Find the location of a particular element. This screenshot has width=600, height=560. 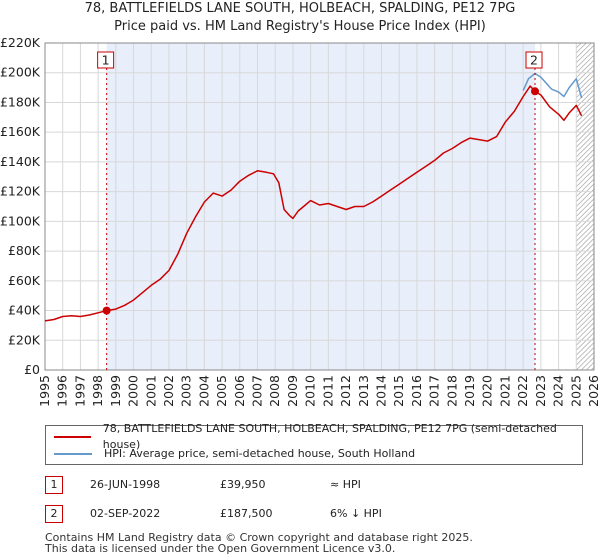

sale-price: £39,950 is located at coordinates (243, 484).